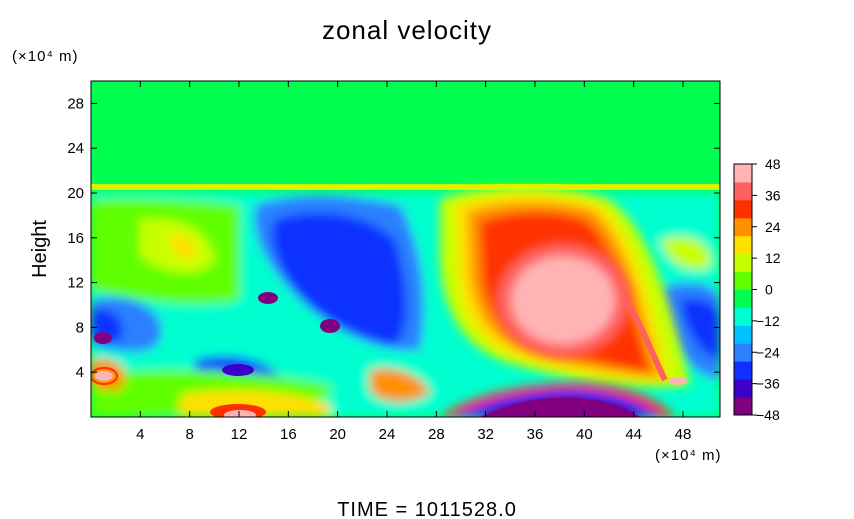 The image size is (854, 519). Describe the element at coordinates (239, 434) in the screenshot. I see `x-tick-label: 12` at that location.